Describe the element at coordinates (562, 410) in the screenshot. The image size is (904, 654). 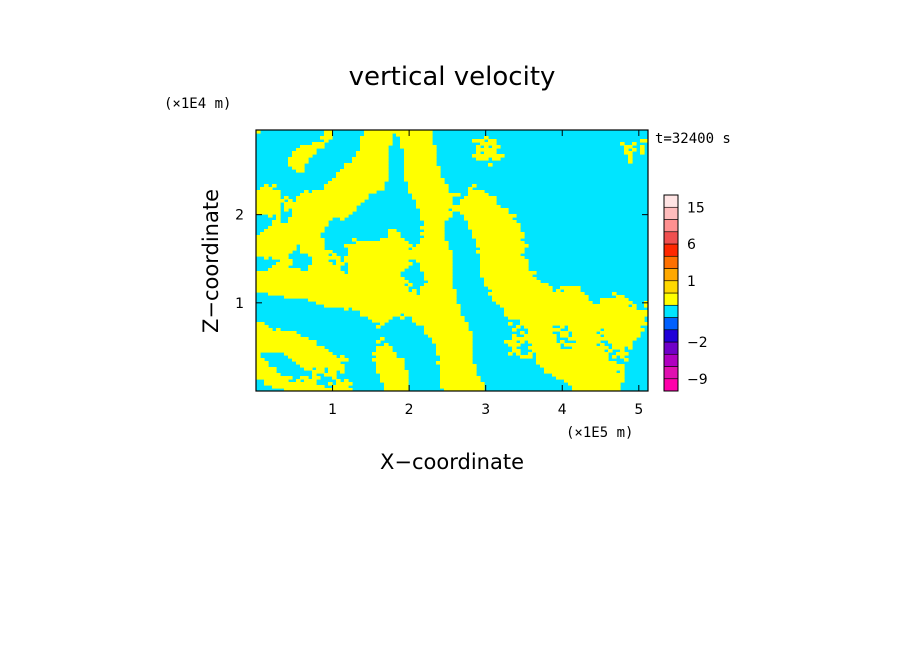
I see `x-tick-label: 4` at that location.